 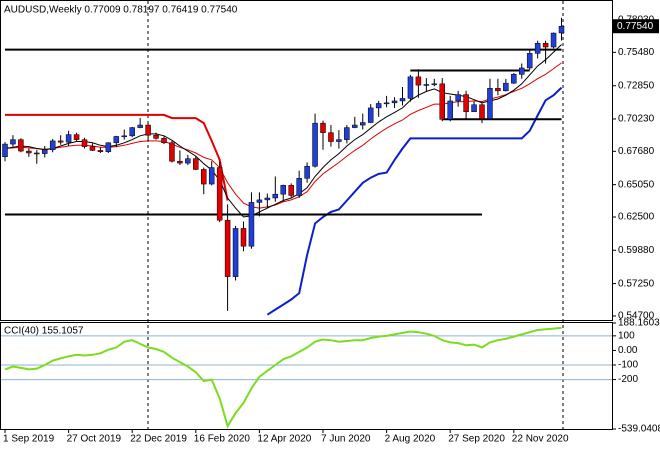 What do you see at coordinates (628, 365) in the screenshot?
I see `y-tick-label: -100` at bounding box center [628, 365].